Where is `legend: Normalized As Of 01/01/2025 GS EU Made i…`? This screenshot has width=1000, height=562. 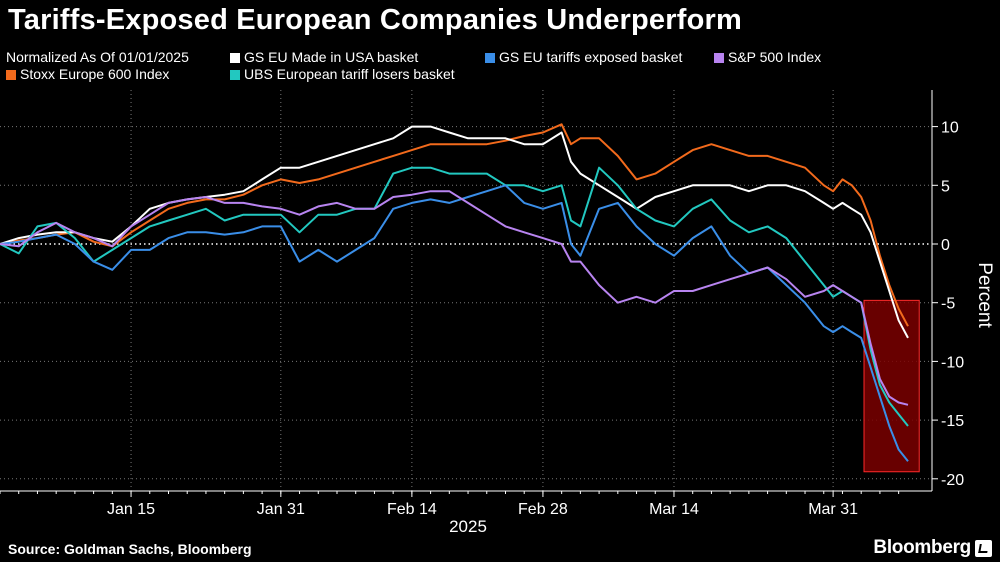 legend: Normalized As Of 01/01/2025 GS EU Made i… is located at coordinates (413, 66).